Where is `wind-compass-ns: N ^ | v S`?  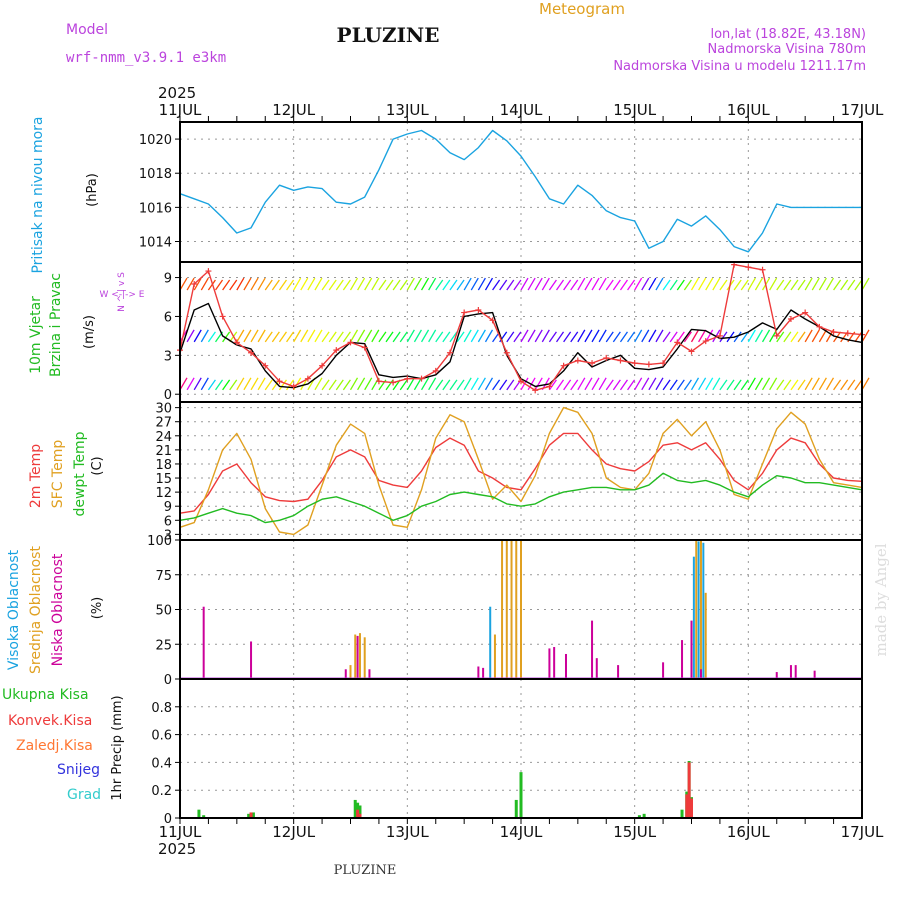
wind-compass-ns: N ^ | v S is located at coordinates (122, 292).